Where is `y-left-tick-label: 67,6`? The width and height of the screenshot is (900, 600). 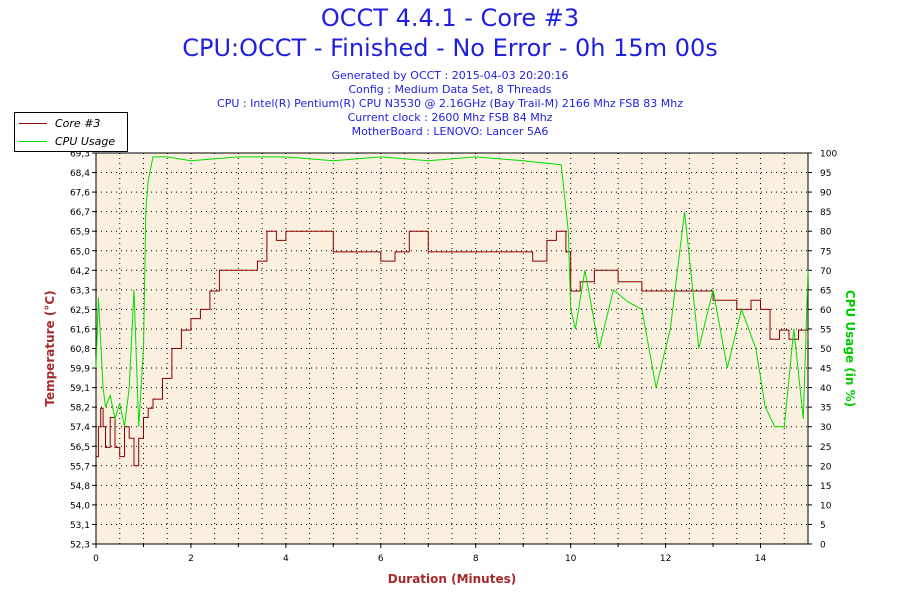
y-left-tick-label: 67,6 is located at coordinates (80, 194).